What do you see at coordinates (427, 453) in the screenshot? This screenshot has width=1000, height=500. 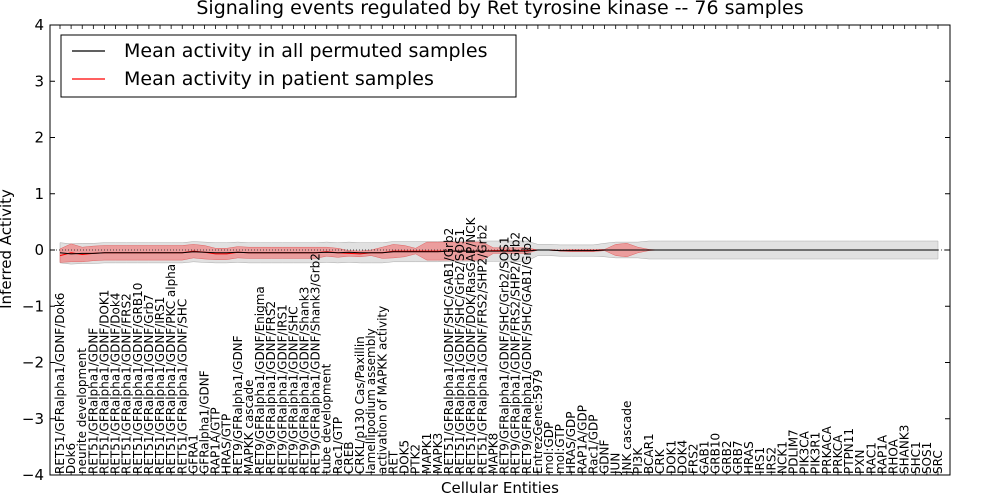 I see `x-tick-label: MAPK1` at bounding box center [427, 453].